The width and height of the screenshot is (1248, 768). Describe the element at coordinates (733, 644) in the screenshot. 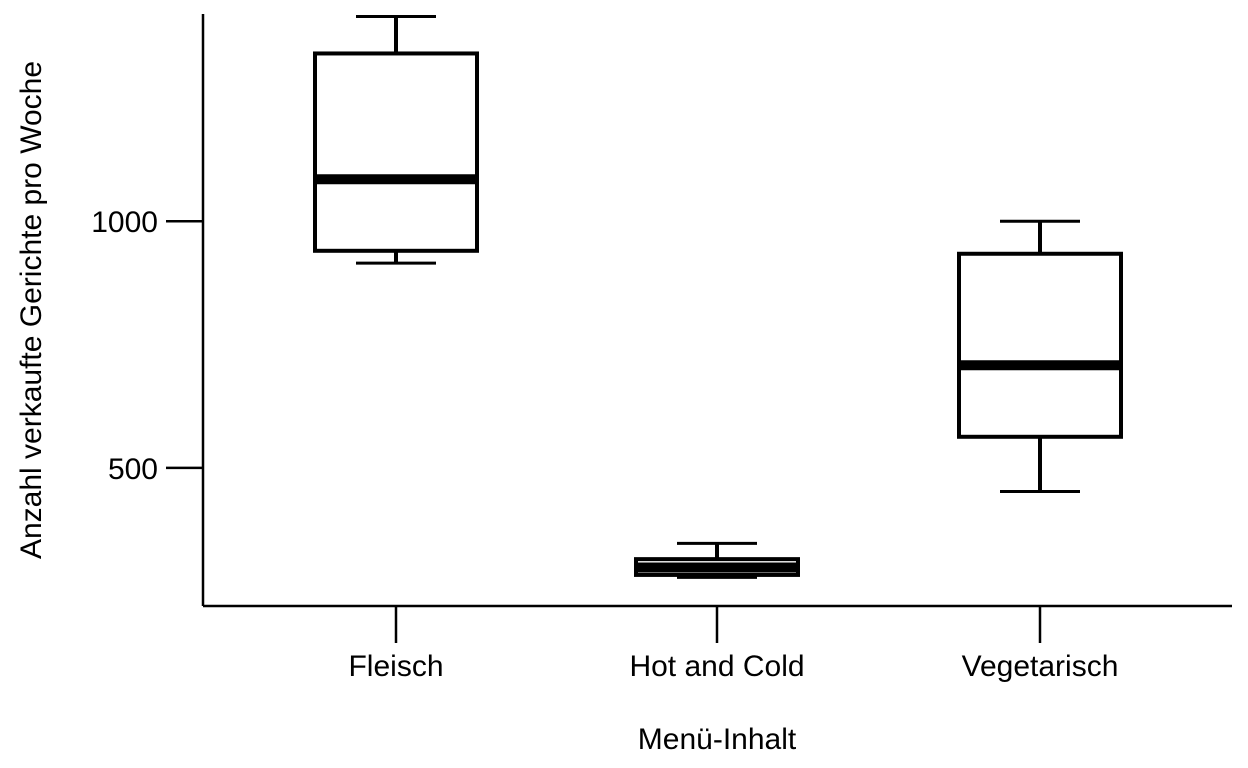

I see `x-axis-ticks: Fleisch Hot and Cold Vegetarisch` at that location.